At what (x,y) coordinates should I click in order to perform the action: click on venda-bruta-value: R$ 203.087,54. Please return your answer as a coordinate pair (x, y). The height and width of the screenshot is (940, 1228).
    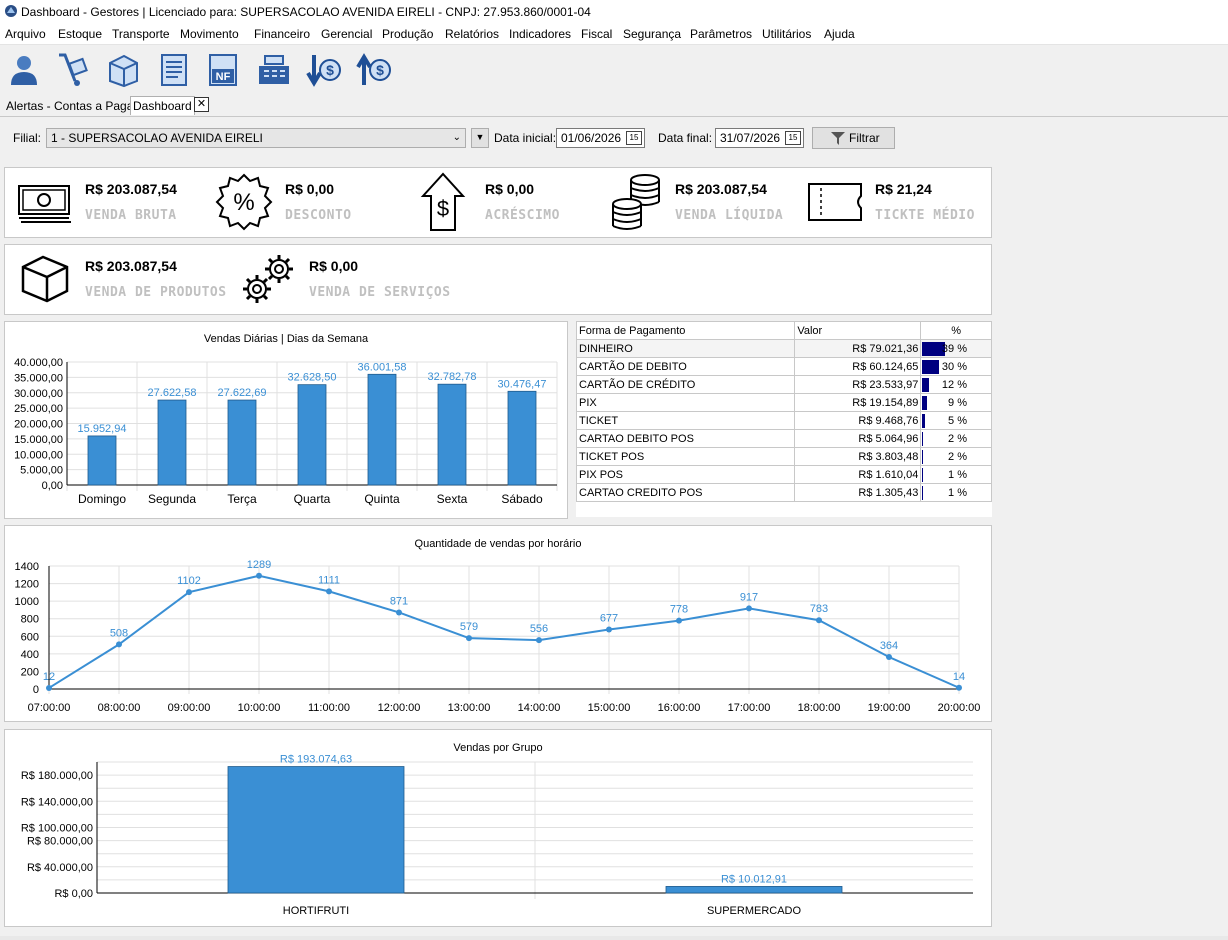
    Looking at the image, I should click on (131, 189).